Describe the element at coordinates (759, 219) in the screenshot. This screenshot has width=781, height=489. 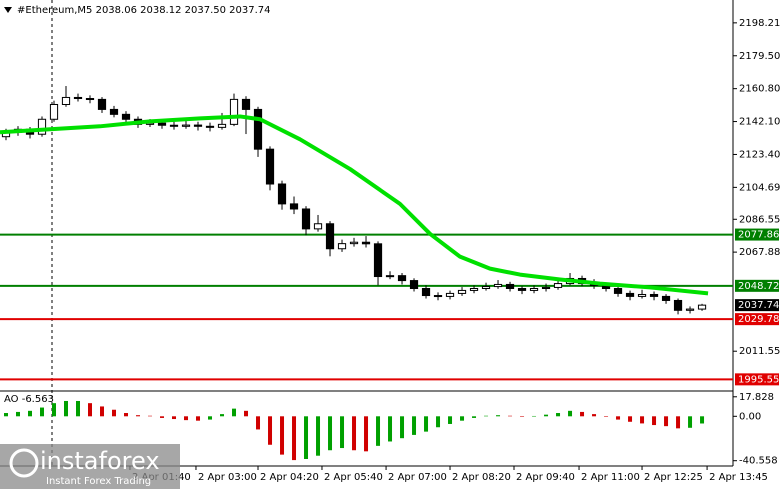
I see `y-tick-label: 2086.55` at that location.